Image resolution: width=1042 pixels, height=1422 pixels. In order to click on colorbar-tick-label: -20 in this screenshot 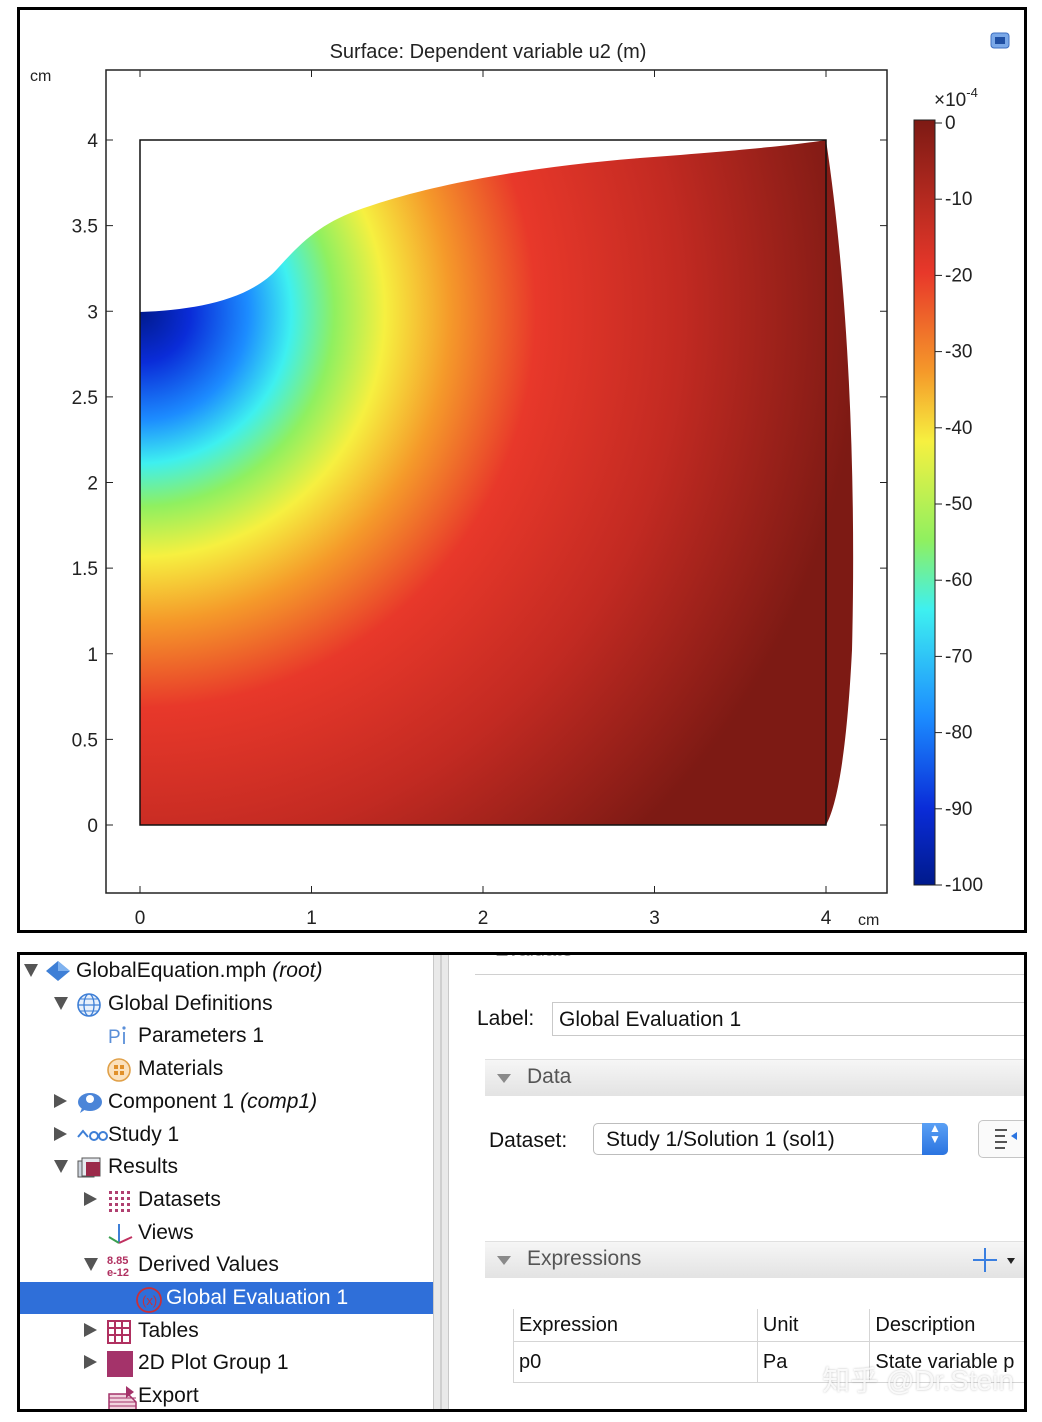, I will do `click(958, 275)`.